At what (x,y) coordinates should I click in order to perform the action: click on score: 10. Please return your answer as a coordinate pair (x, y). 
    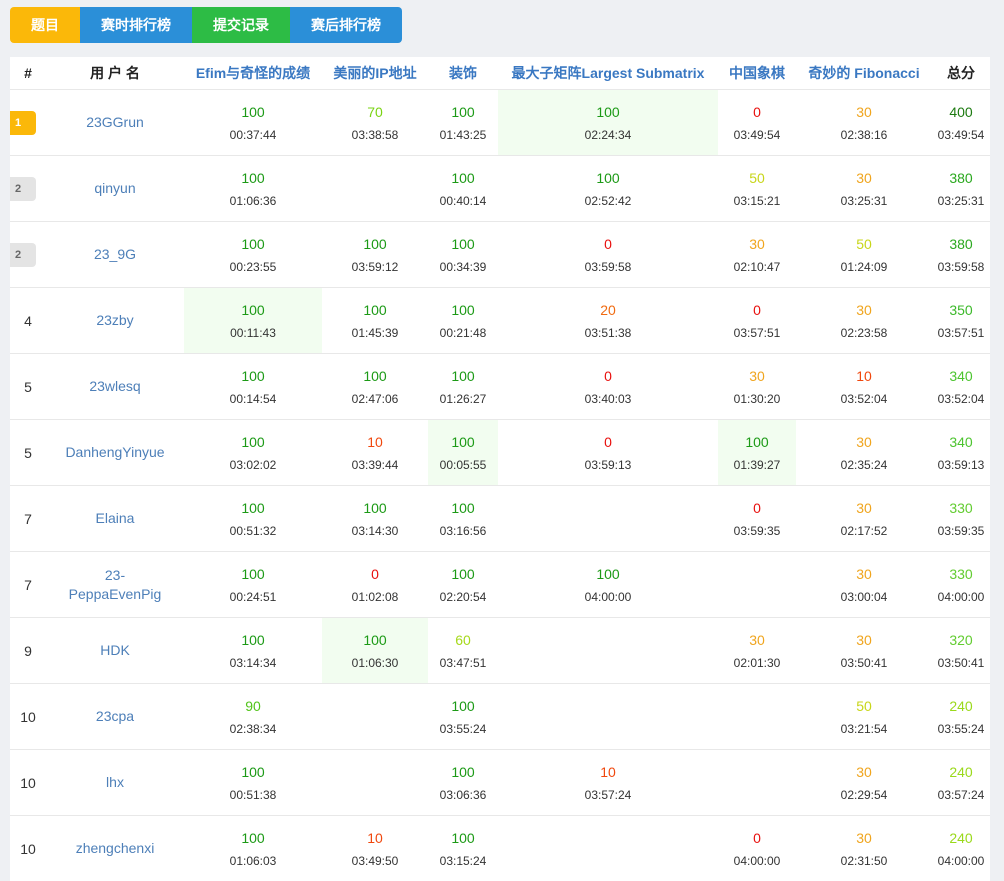
    Looking at the image, I should click on (375, 837).